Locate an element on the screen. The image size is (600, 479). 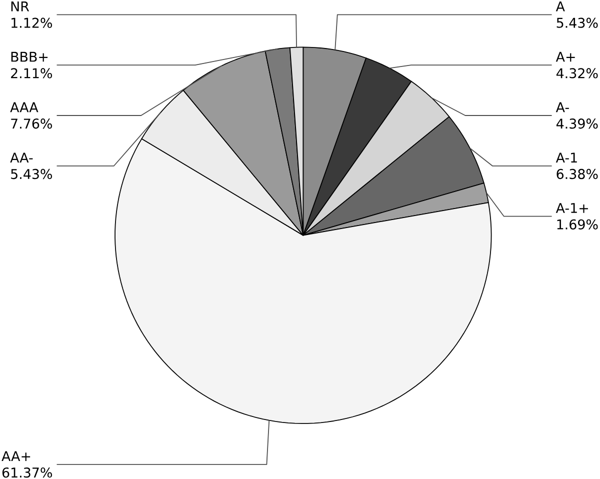
slice-label: AA+ is located at coordinates (16, 456).